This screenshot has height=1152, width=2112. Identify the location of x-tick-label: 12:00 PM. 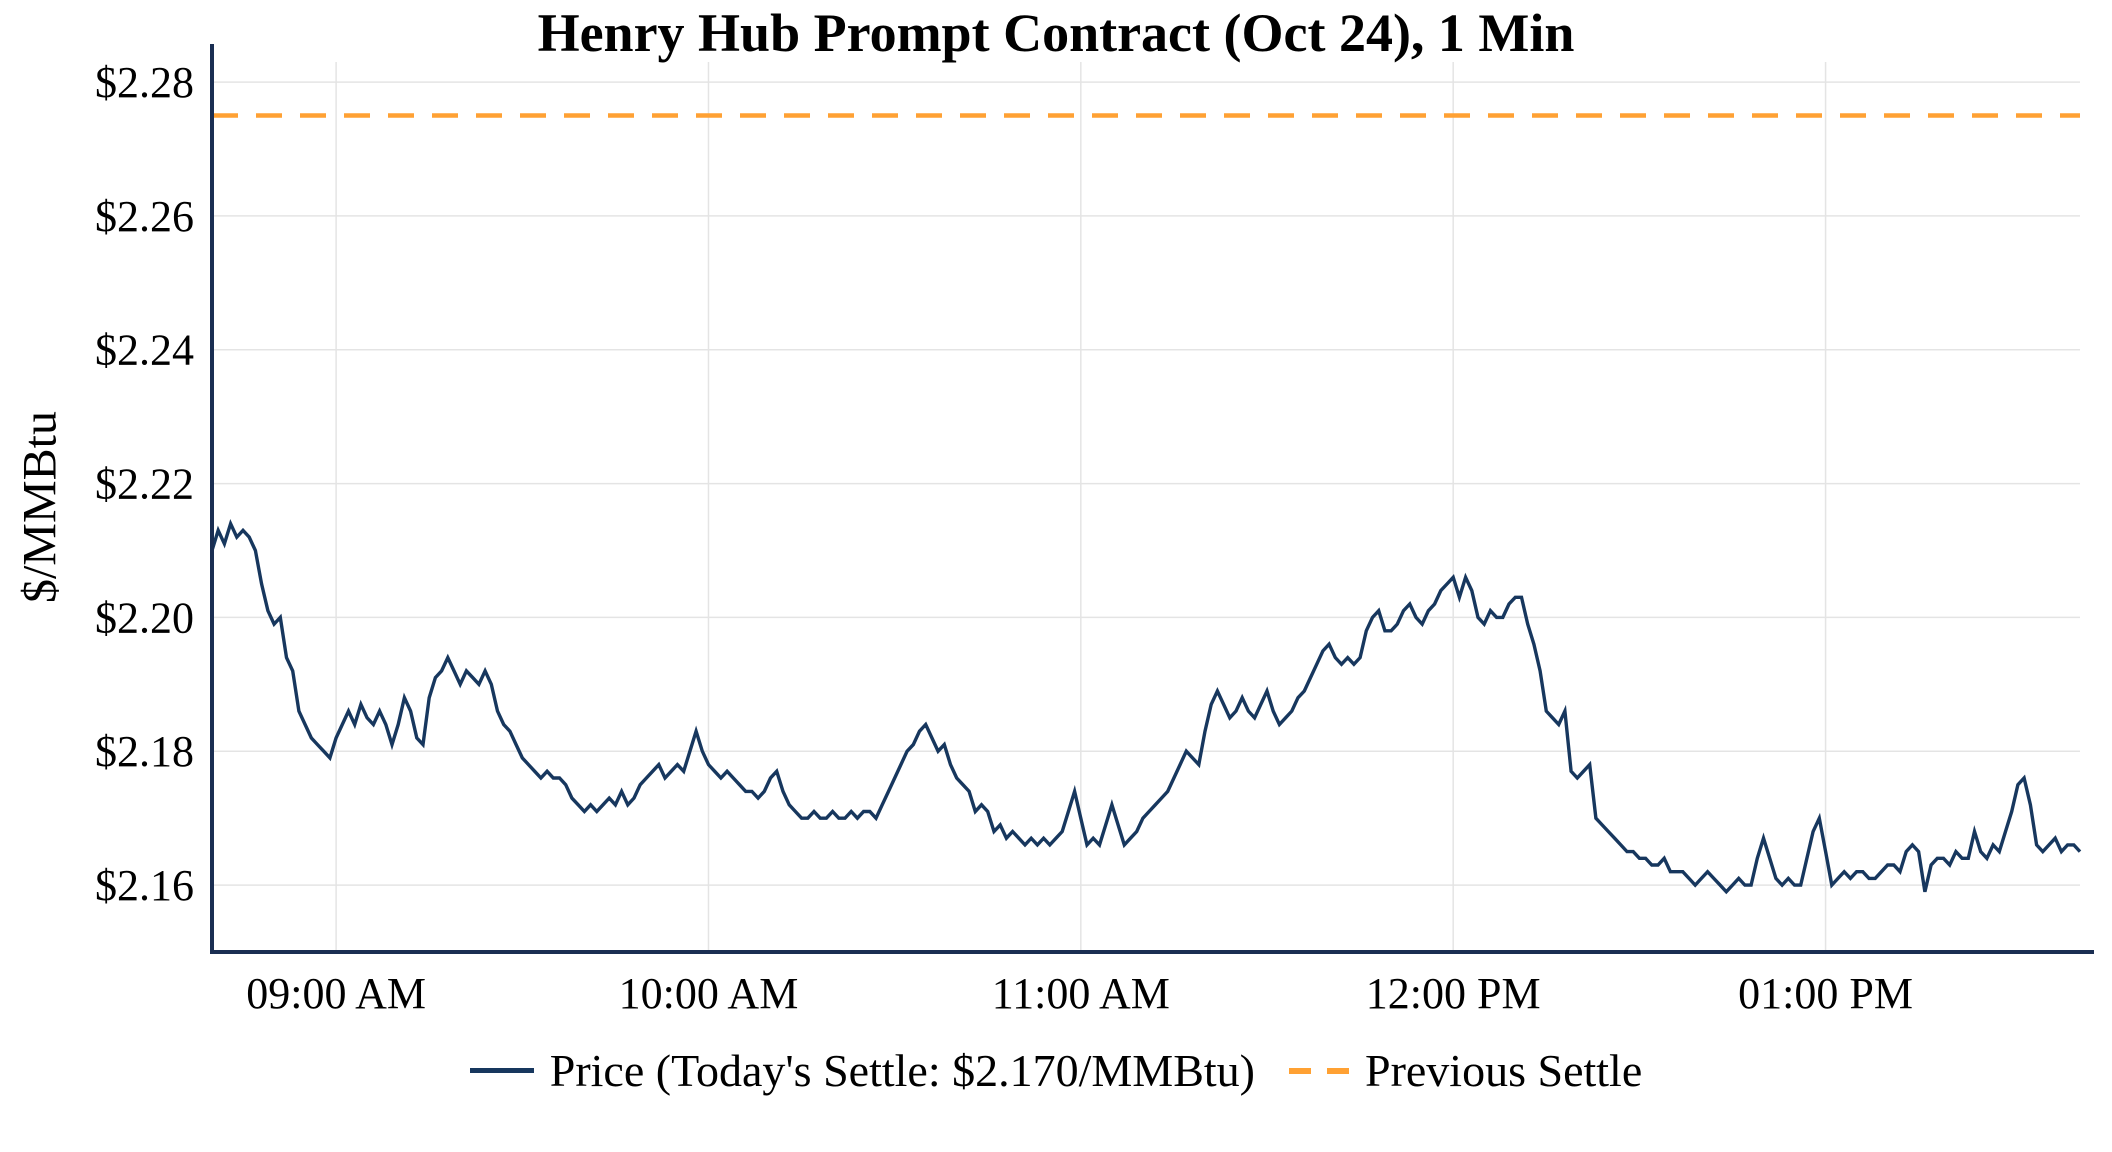
(1453, 993).